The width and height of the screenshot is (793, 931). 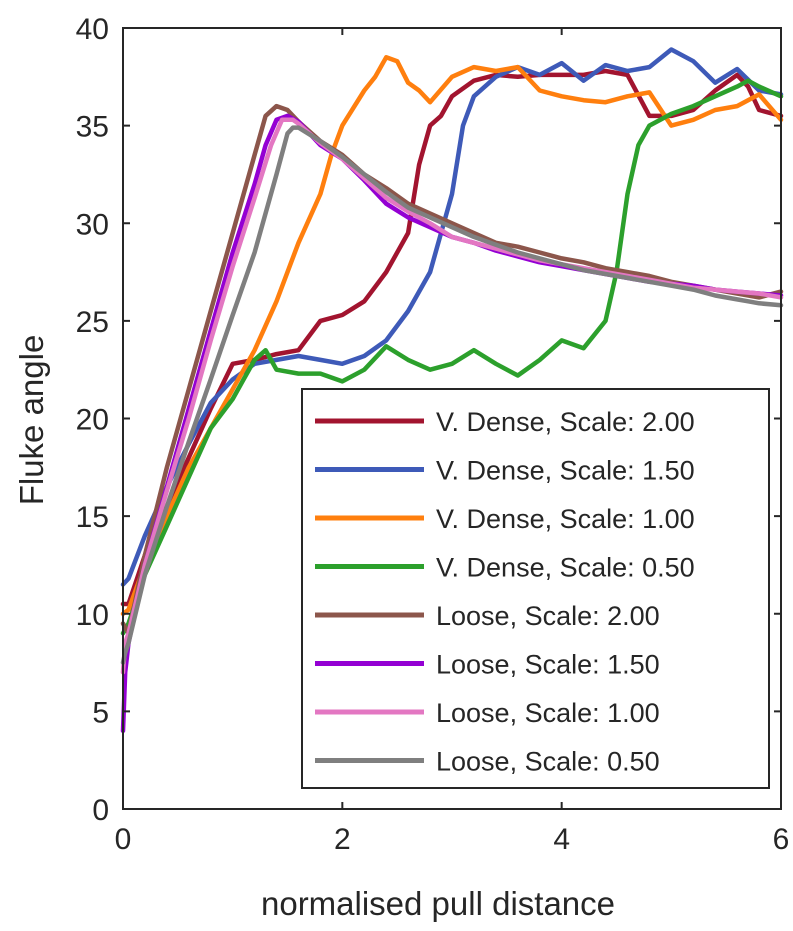 What do you see at coordinates (548, 616) in the screenshot?
I see `legend-label: Loose, Scale: 2.00` at bounding box center [548, 616].